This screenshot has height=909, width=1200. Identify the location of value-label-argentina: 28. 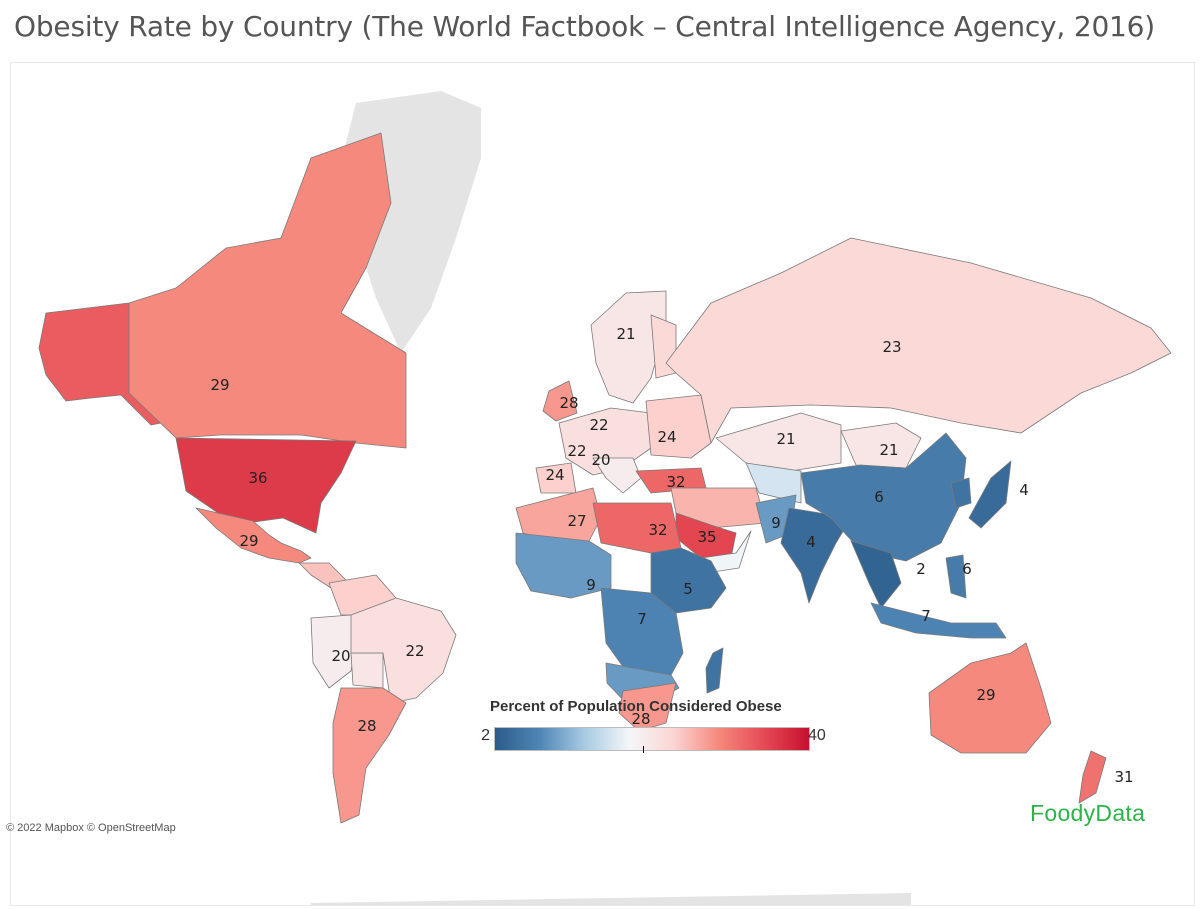
(366, 726).